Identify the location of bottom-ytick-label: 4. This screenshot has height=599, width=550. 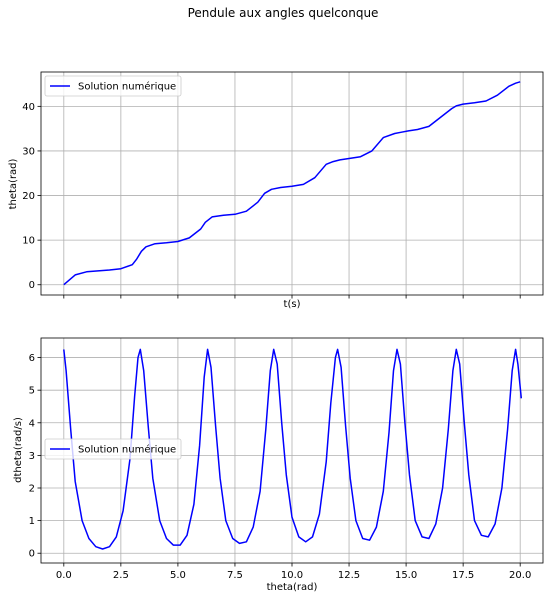
(32, 423).